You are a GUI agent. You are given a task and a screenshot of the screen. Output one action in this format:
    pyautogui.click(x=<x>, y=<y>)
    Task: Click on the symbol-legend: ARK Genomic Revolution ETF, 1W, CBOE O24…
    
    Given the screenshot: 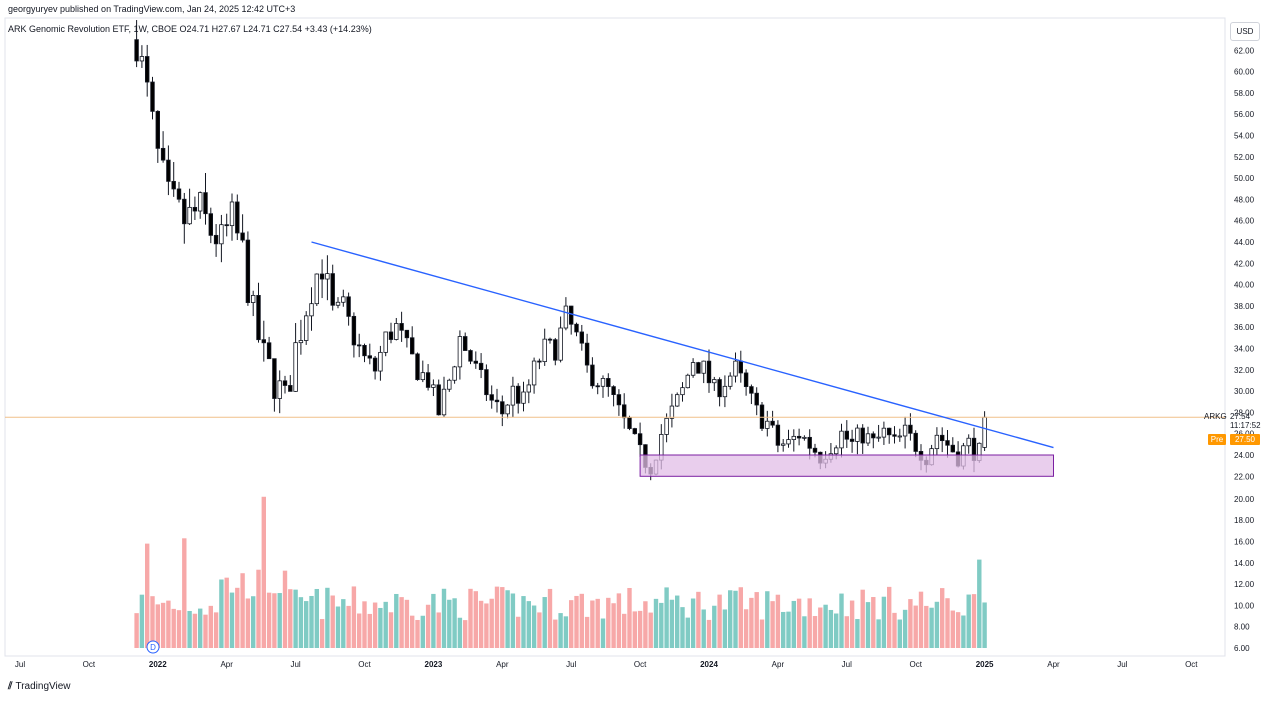 What is the action you would take?
    pyautogui.click(x=190, y=29)
    